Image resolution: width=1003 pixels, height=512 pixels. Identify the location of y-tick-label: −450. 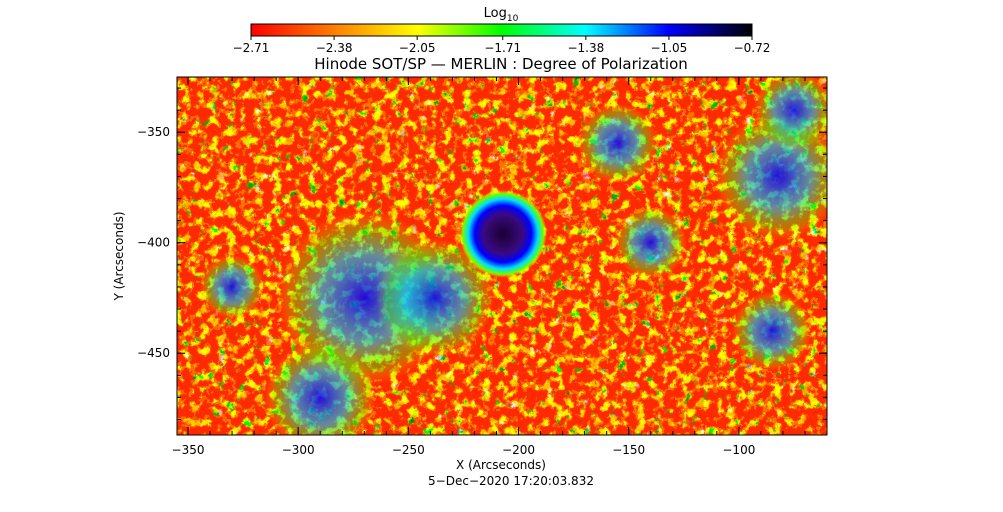
(153, 353).